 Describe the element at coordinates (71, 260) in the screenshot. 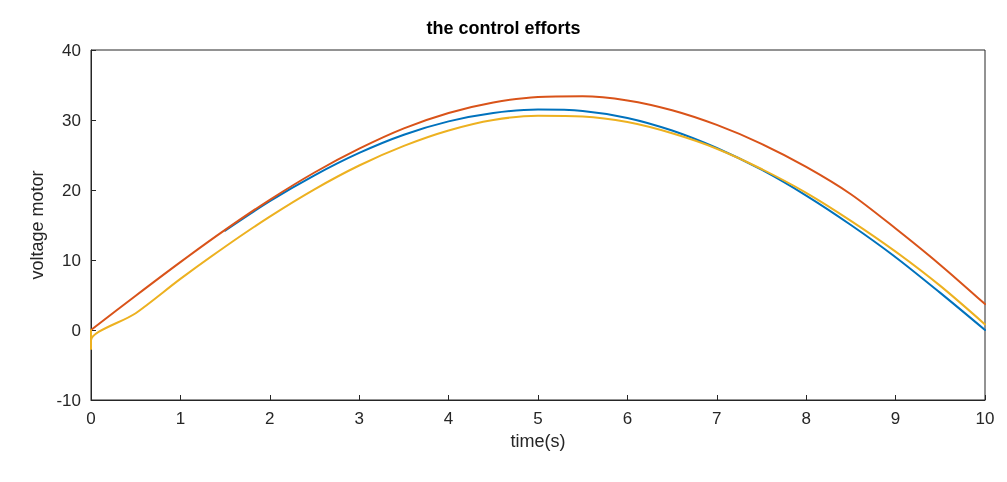

I see `y-tick-label: 10` at that location.